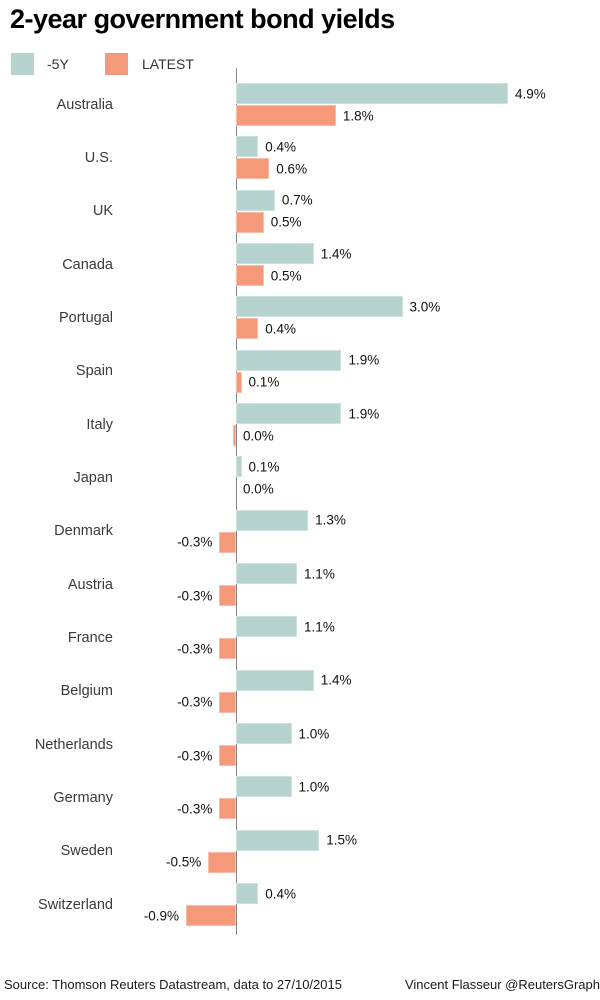 This screenshot has width=600, height=1000. I want to click on bar-value-label-latest: 0.6%, so click(292, 169).